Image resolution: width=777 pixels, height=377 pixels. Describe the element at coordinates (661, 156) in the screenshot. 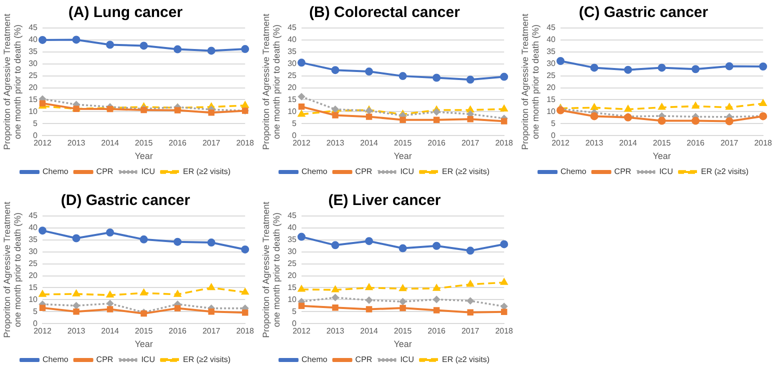

I see `x-axis-title: Year` at that location.